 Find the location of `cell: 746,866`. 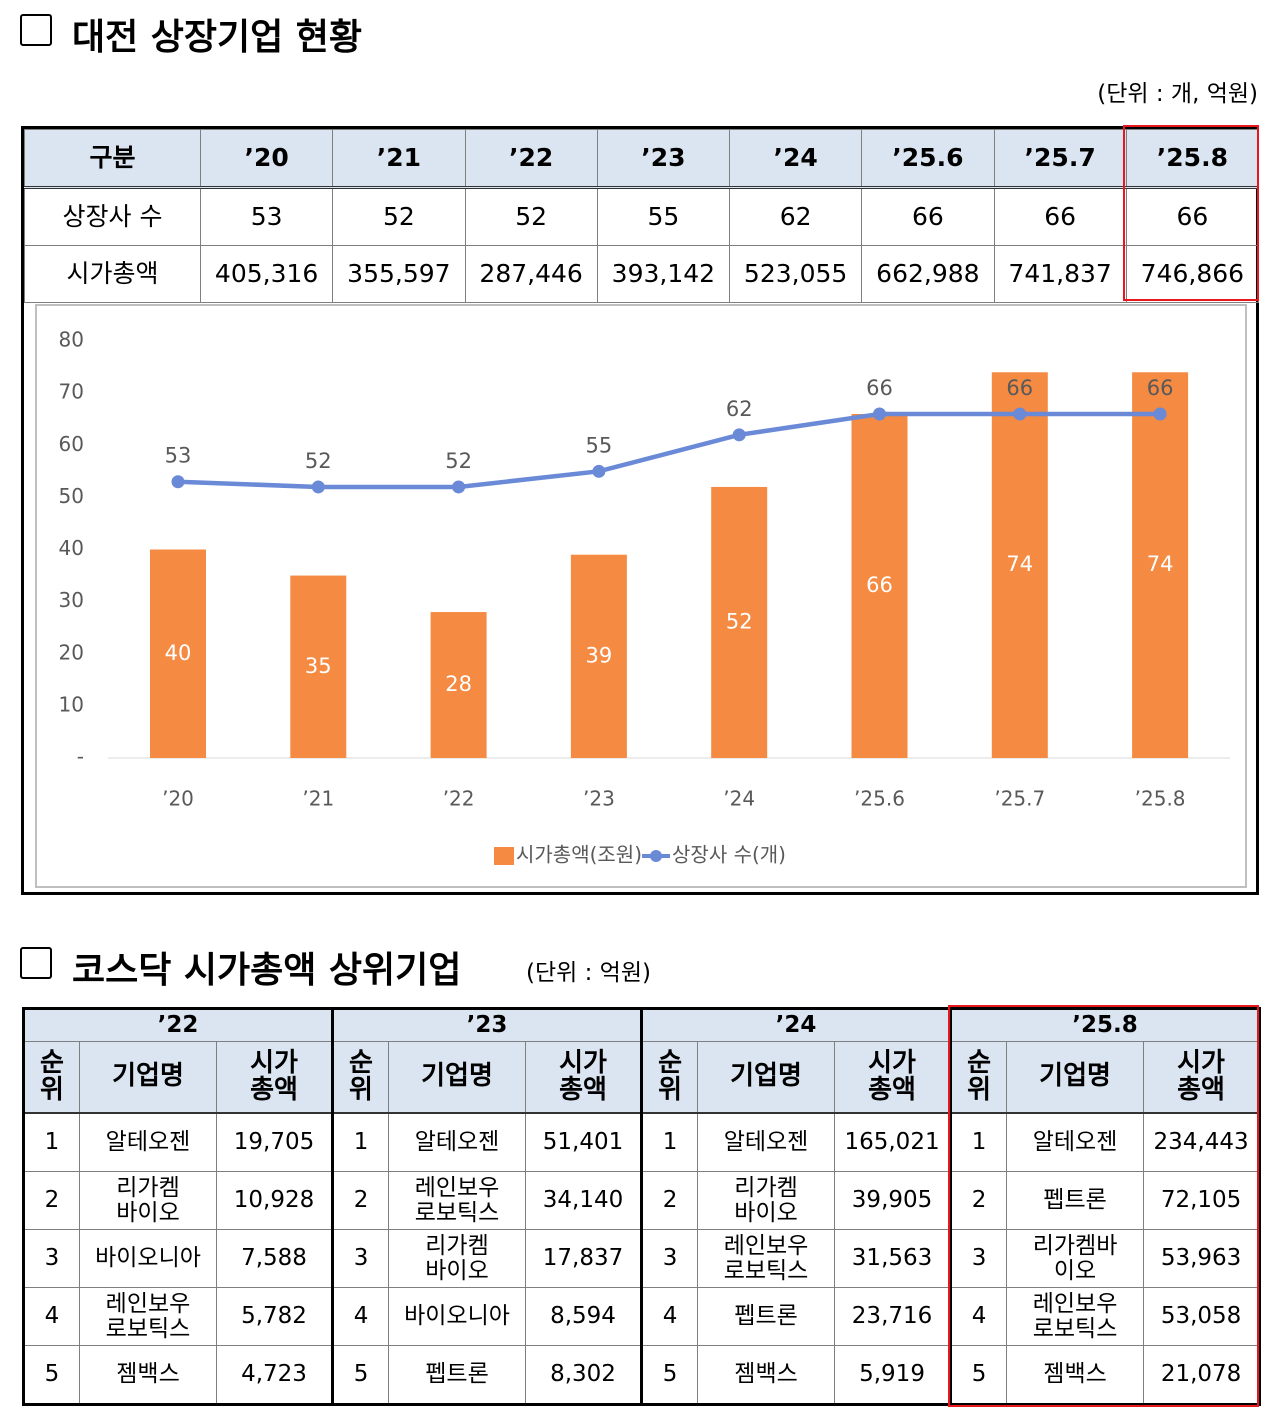

cell: 746,866 is located at coordinates (1192, 274).